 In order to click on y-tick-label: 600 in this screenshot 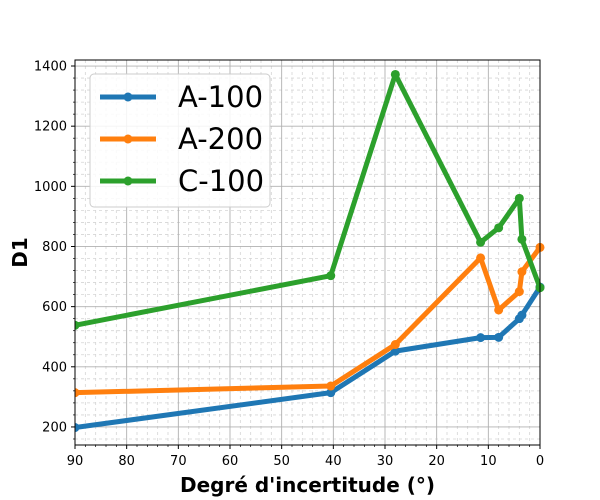, I will do `click(54, 307)`.